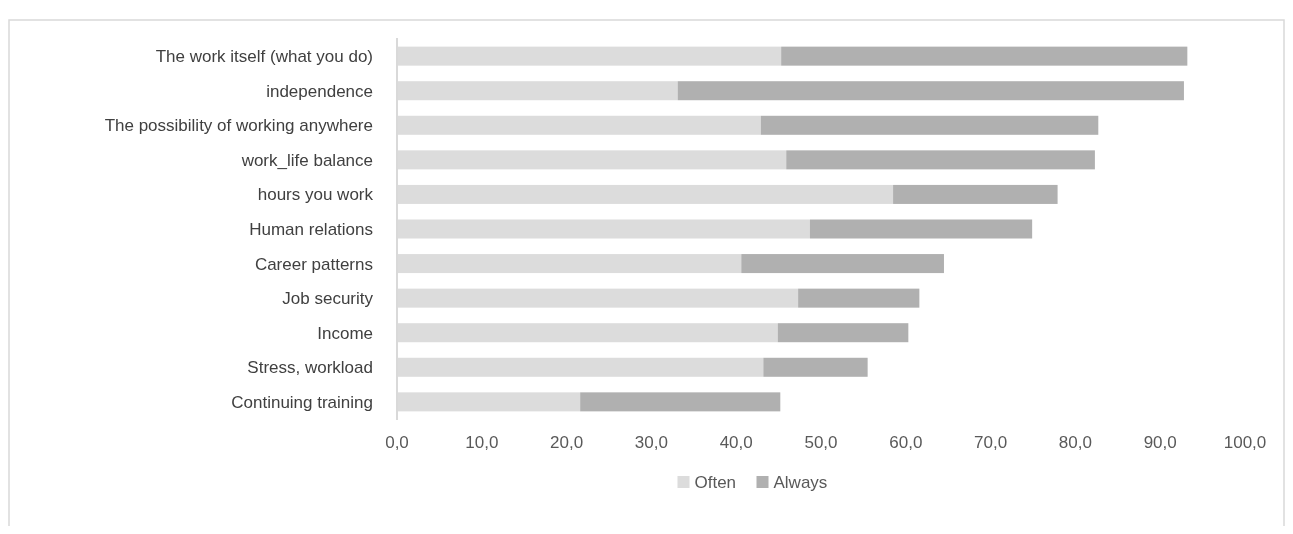 This screenshot has height=534, width=1293. I want to click on y-tick-label: hours you work, so click(315, 195).